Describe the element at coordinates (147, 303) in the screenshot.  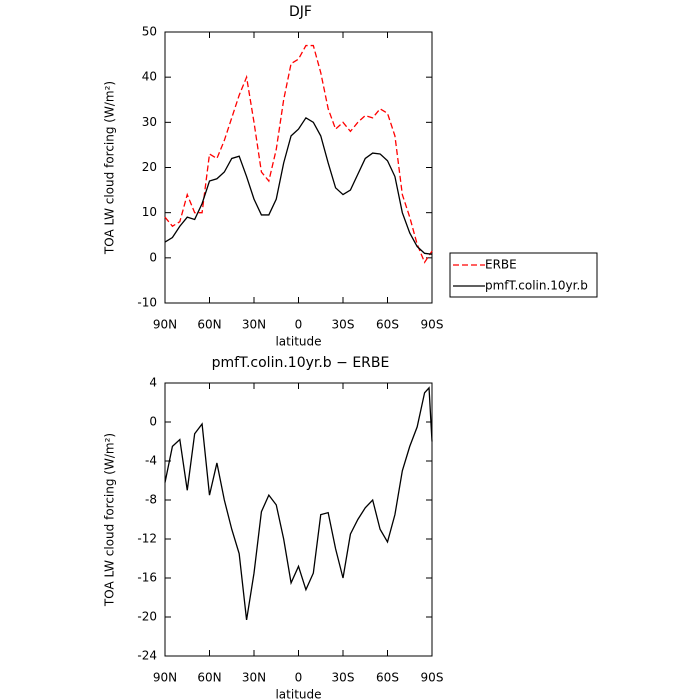
I see `y-tick-label: -10` at that location.